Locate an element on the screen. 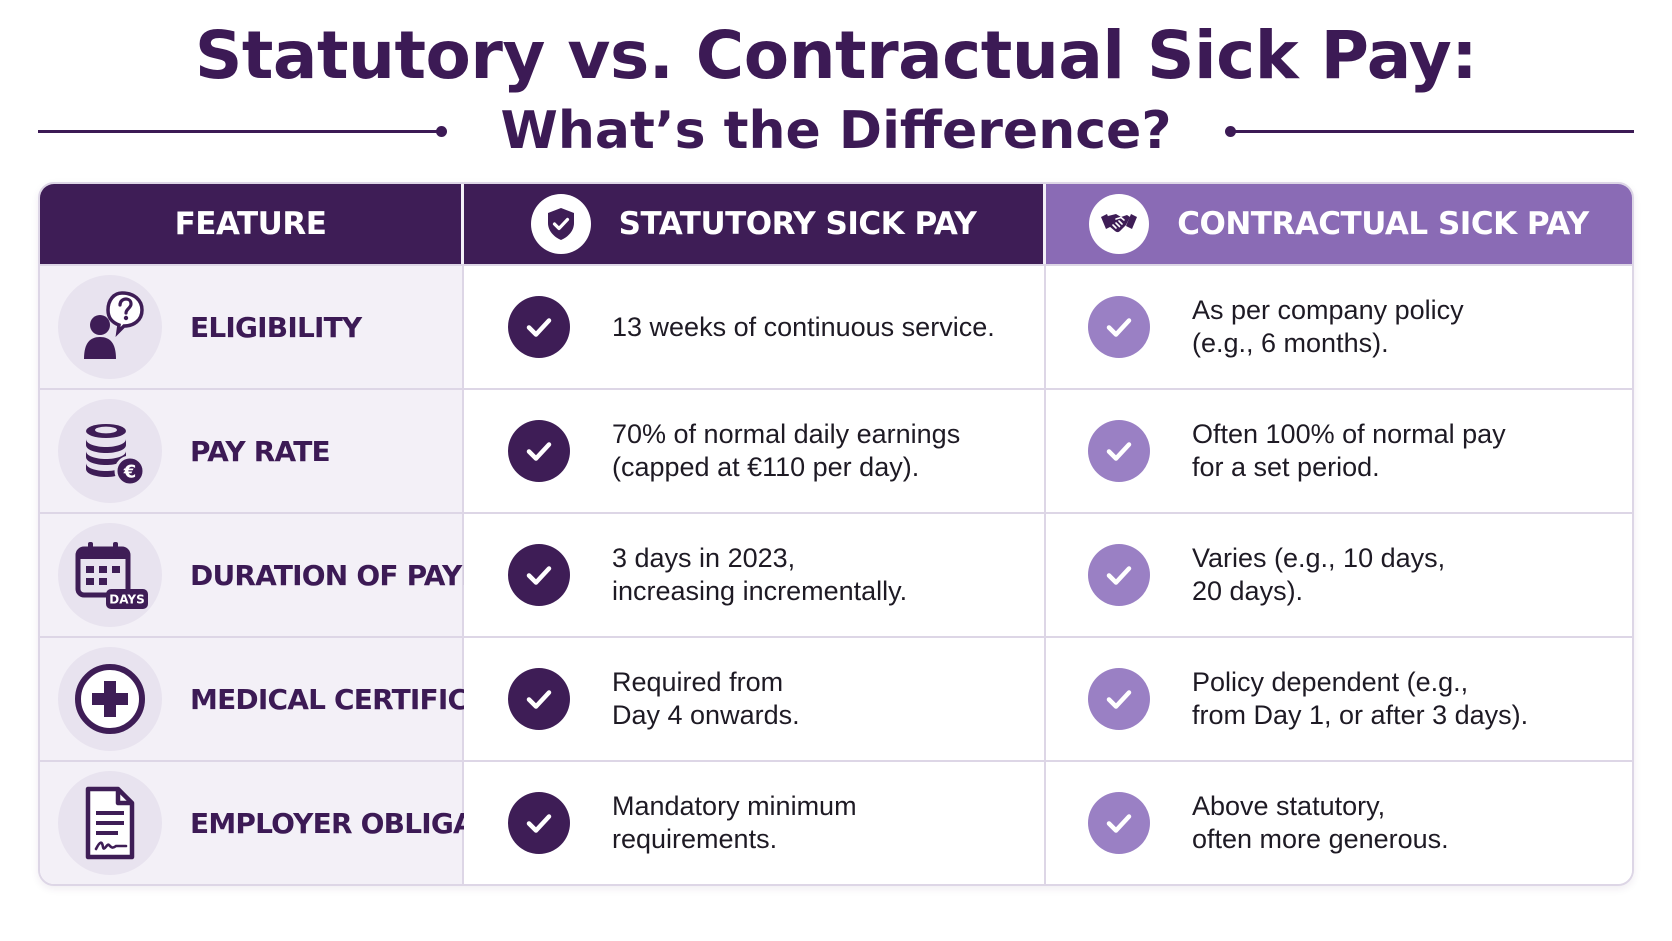 Image resolution: width=1672 pixels, height=941 pixels. header-feature: FEATURE is located at coordinates (252, 224).